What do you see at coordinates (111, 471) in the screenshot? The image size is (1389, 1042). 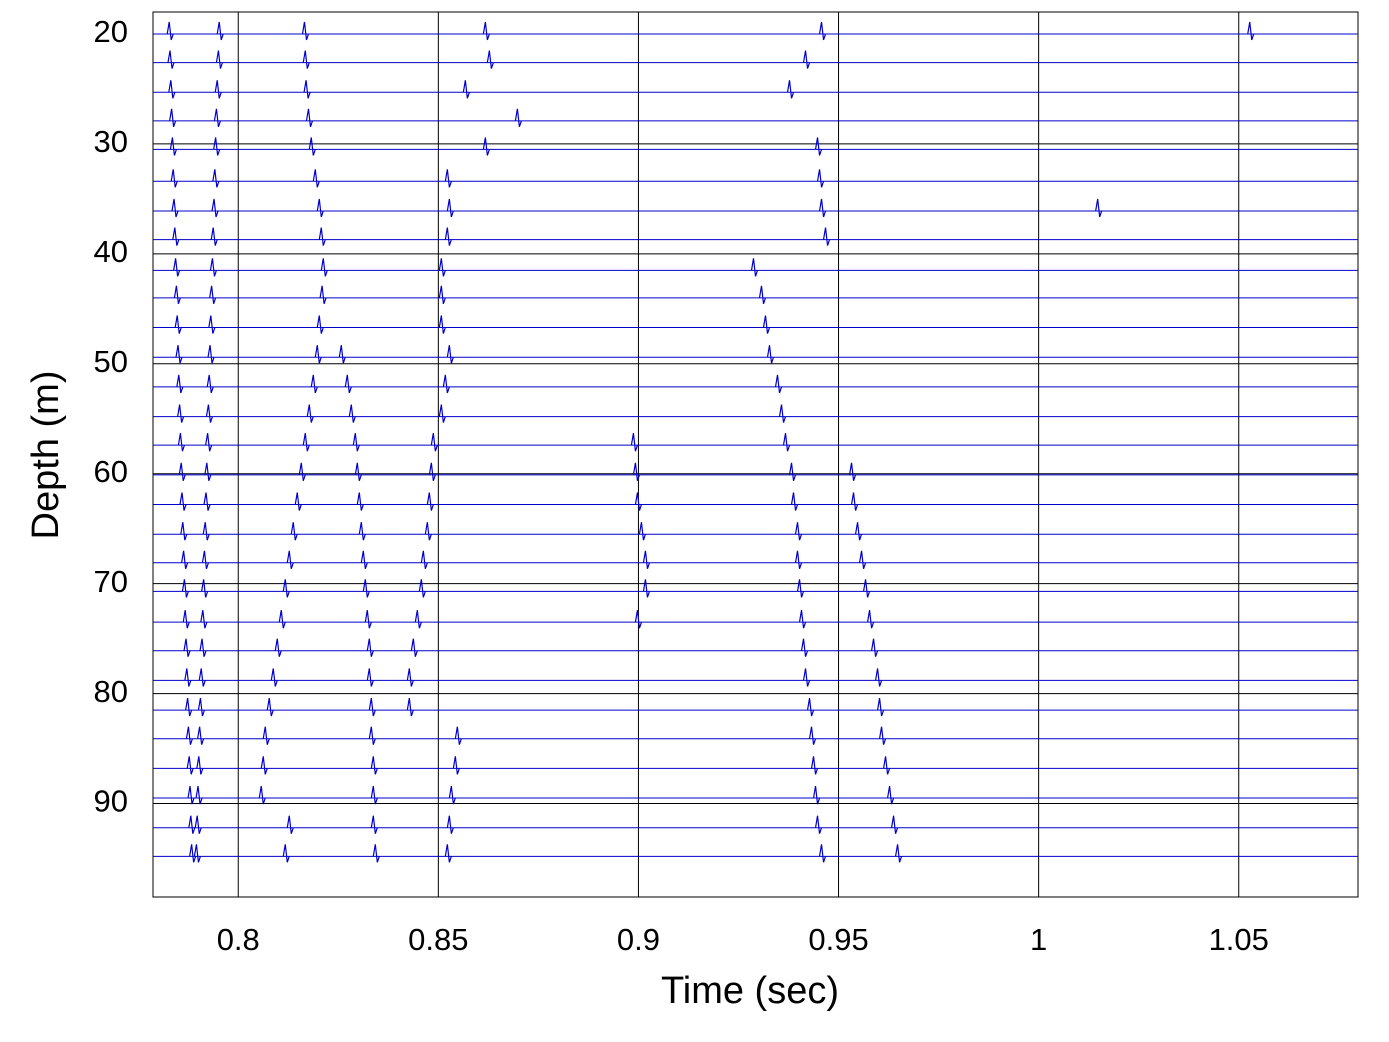 I see `y-tick-label: 60` at bounding box center [111, 471].